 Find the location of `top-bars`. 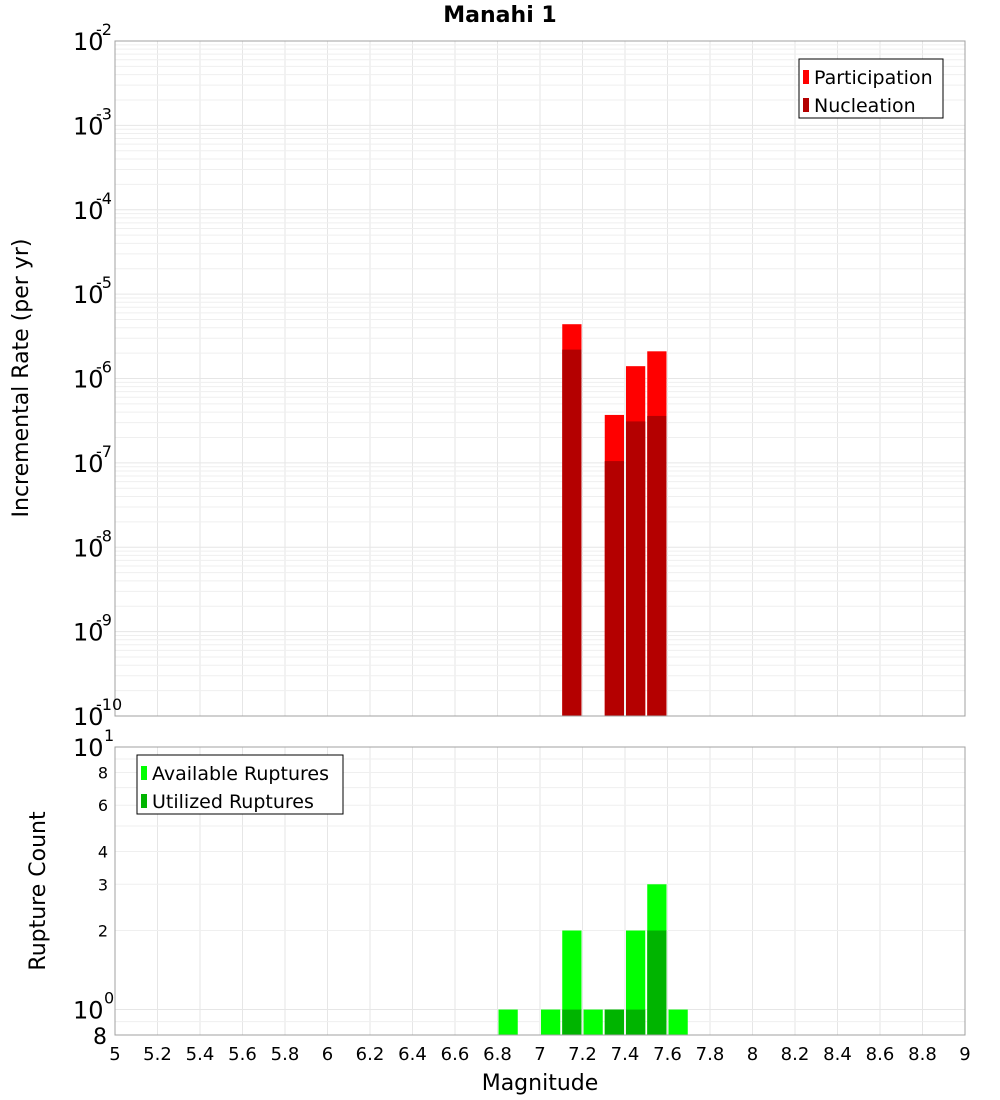

top-bars is located at coordinates (614, 520).